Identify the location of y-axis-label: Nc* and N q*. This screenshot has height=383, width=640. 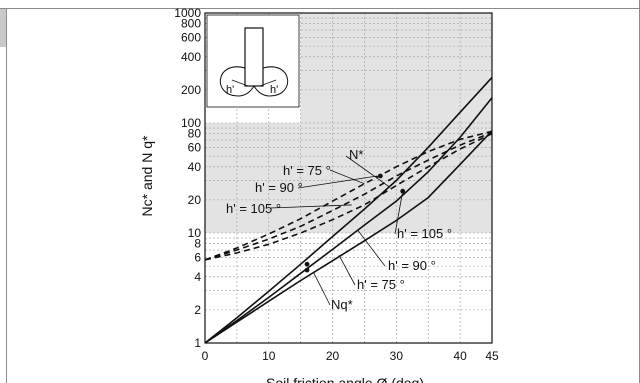
(147, 175).